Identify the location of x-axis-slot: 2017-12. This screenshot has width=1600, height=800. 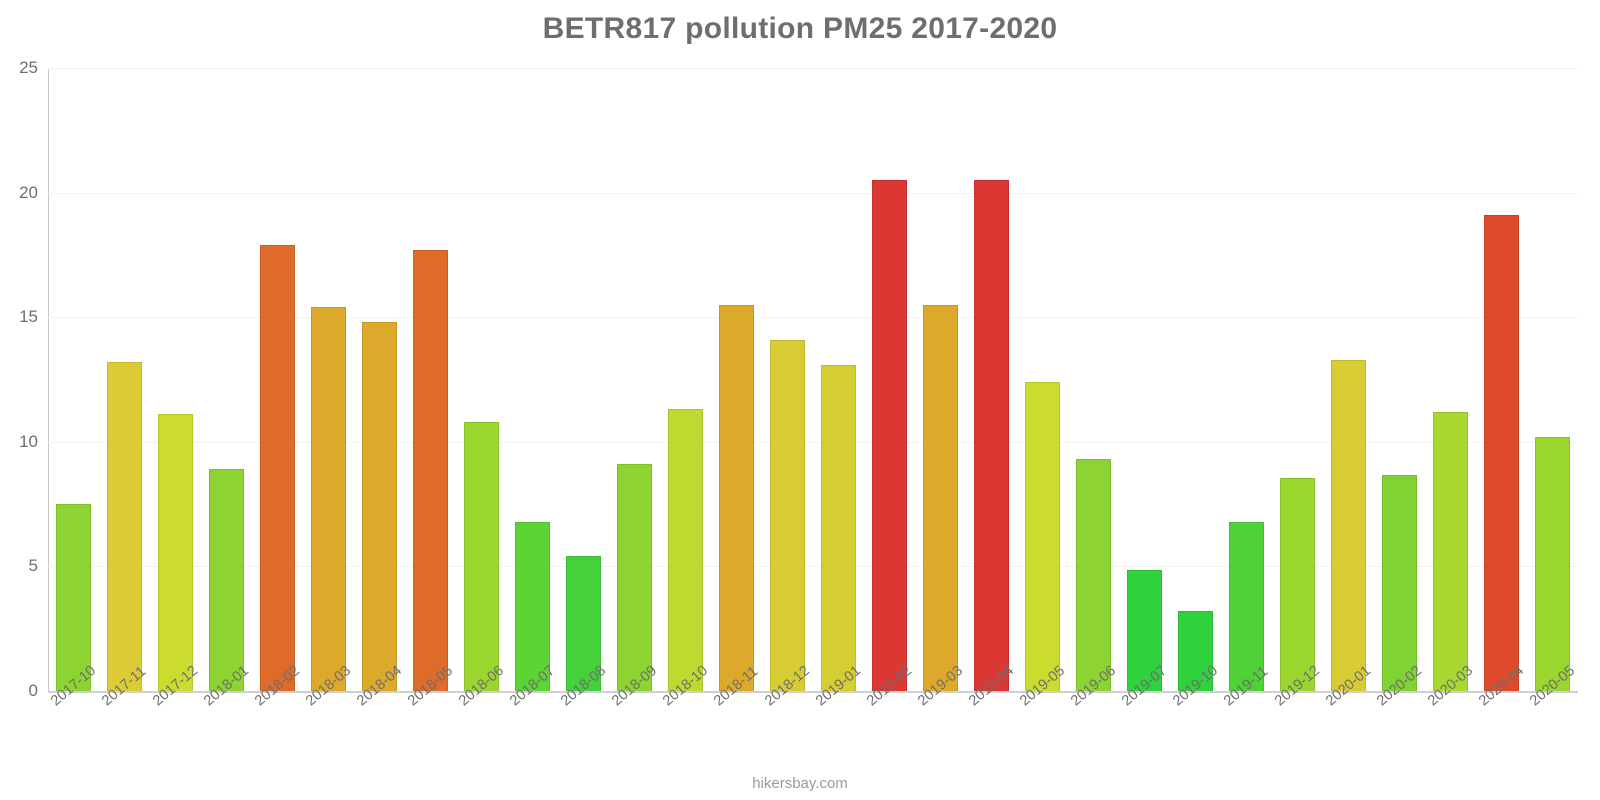
(175, 719).